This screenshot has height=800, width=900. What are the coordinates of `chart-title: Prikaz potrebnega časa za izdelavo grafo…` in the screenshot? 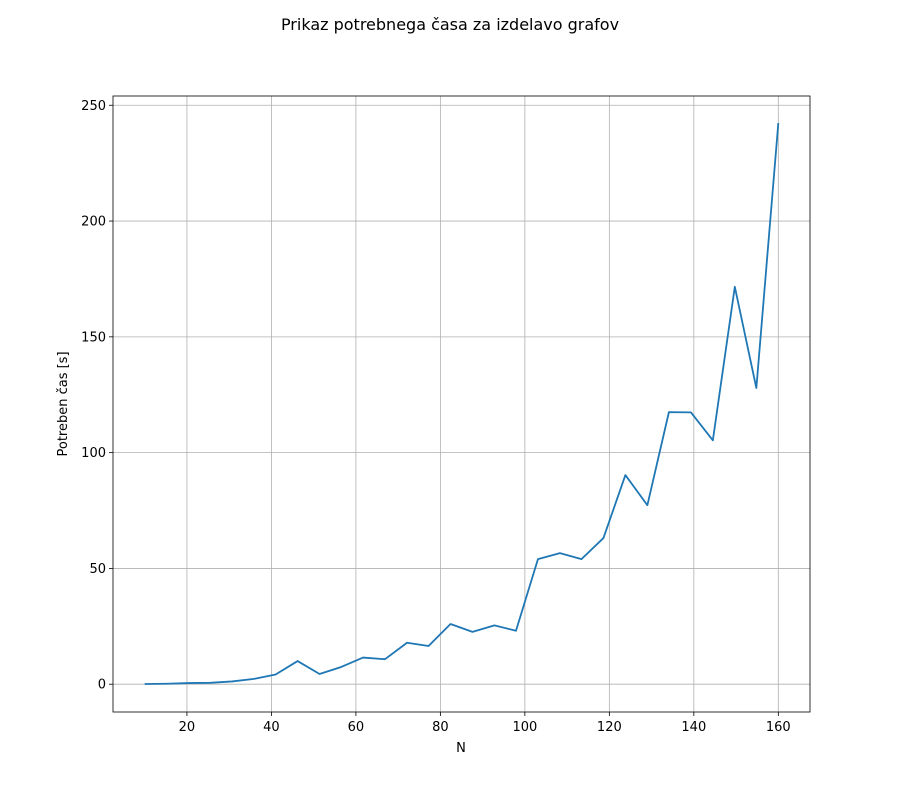 It's located at (450, 24).